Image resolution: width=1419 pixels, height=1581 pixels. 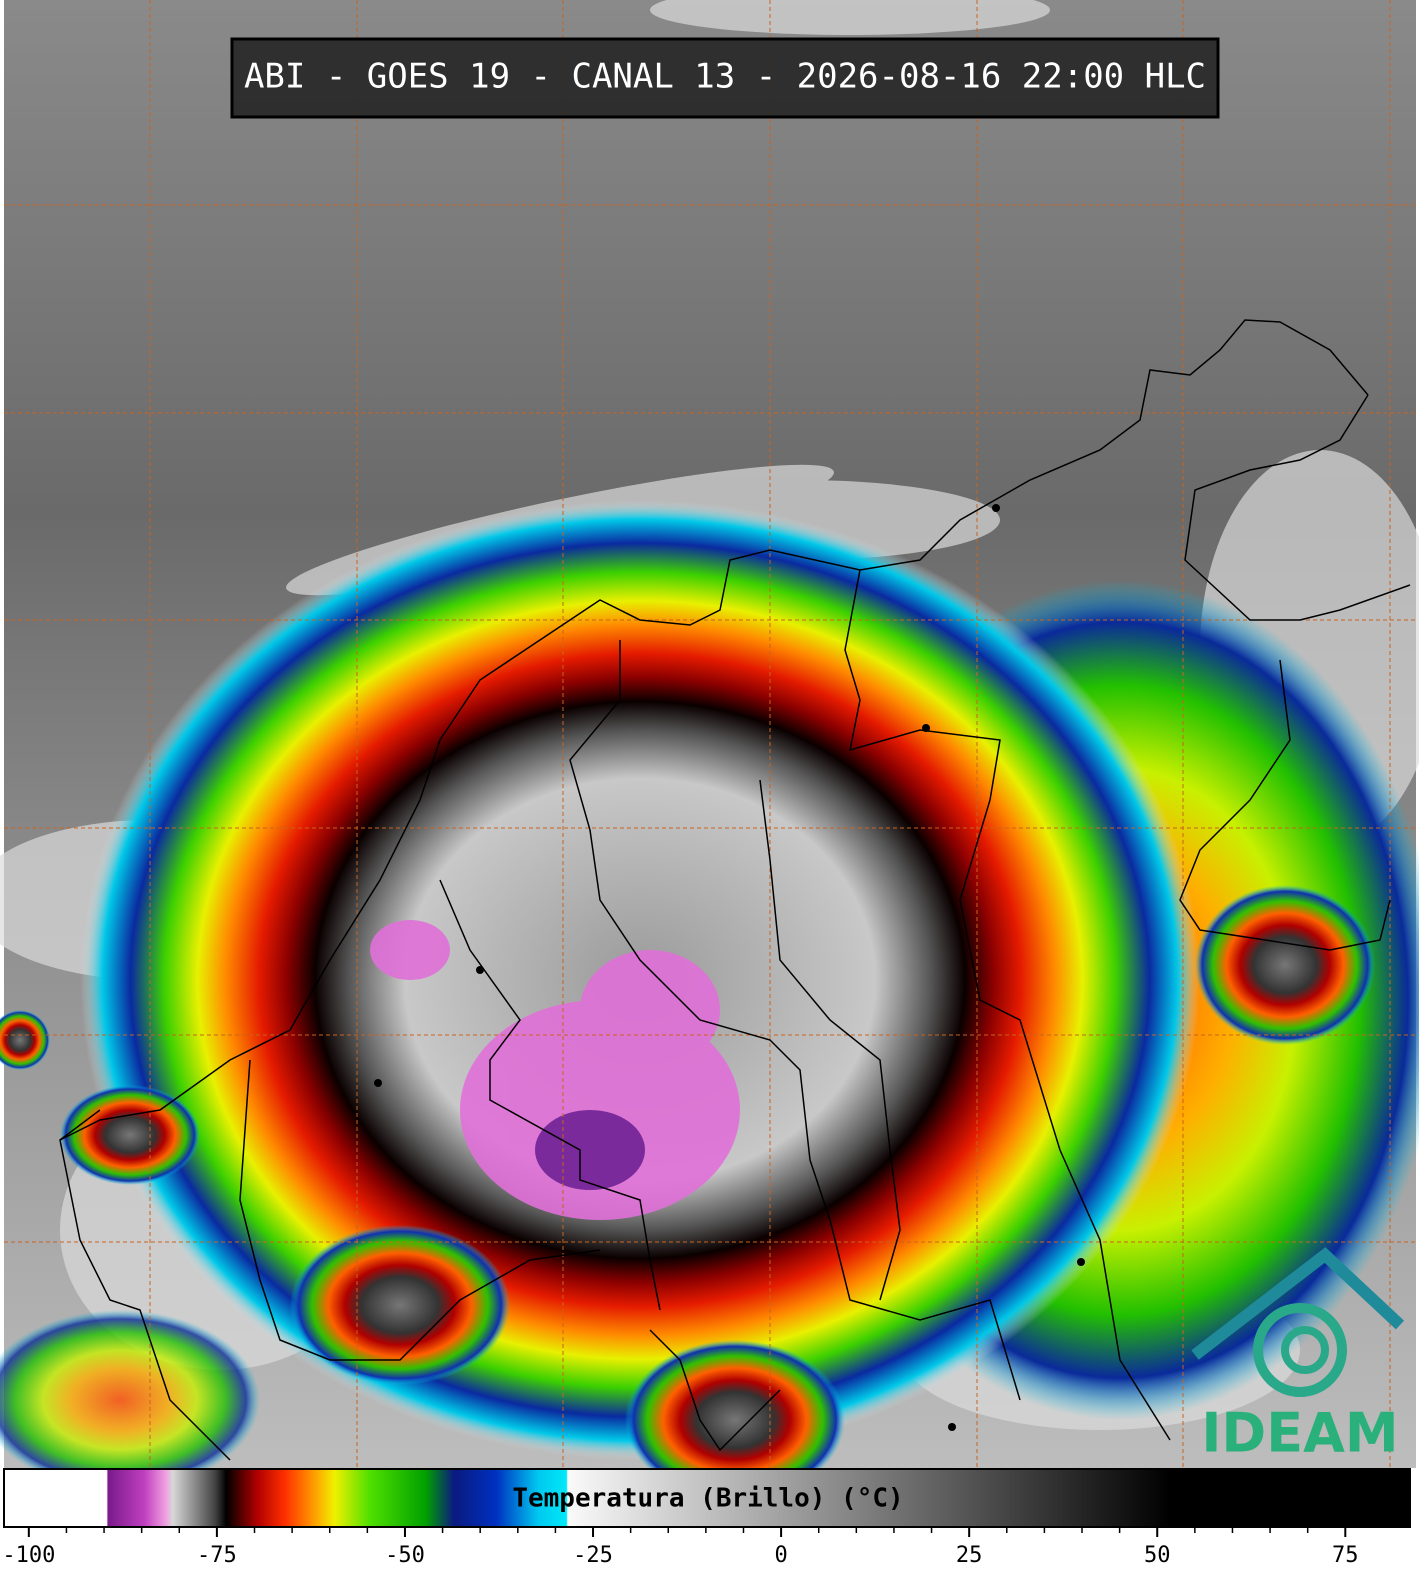 I want to click on colorbar-label: Temperatura (Brillo) (°C), so click(x=707, y=1499).